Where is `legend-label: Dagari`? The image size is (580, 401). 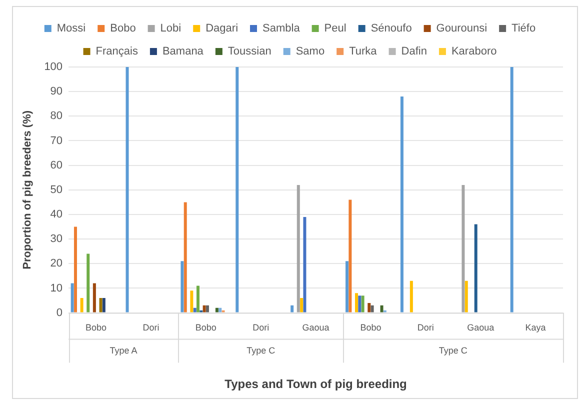
legend-label: Dagari is located at coordinates (222, 28).